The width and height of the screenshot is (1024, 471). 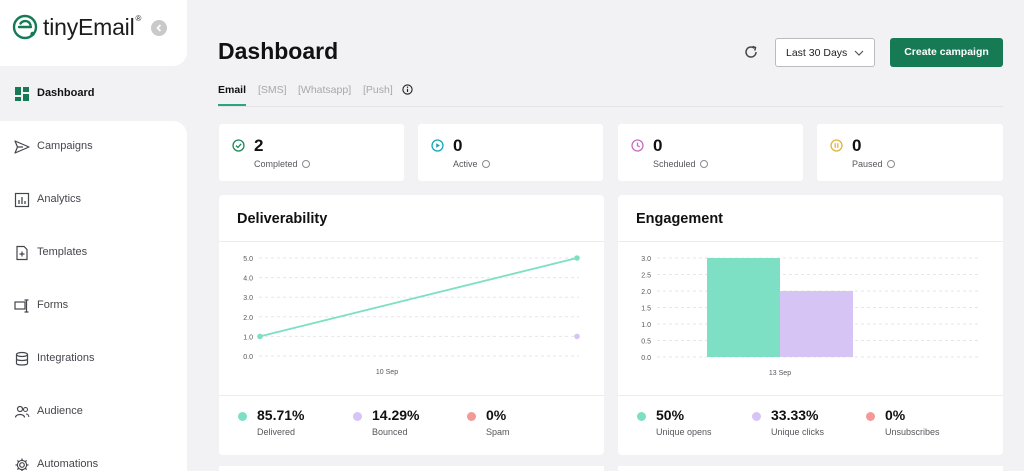 What do you see at coordinates (325, 90) in the screenshot?
I see `tab-whatsapp: [Whatsapp]` at bounding box center [325, 90].